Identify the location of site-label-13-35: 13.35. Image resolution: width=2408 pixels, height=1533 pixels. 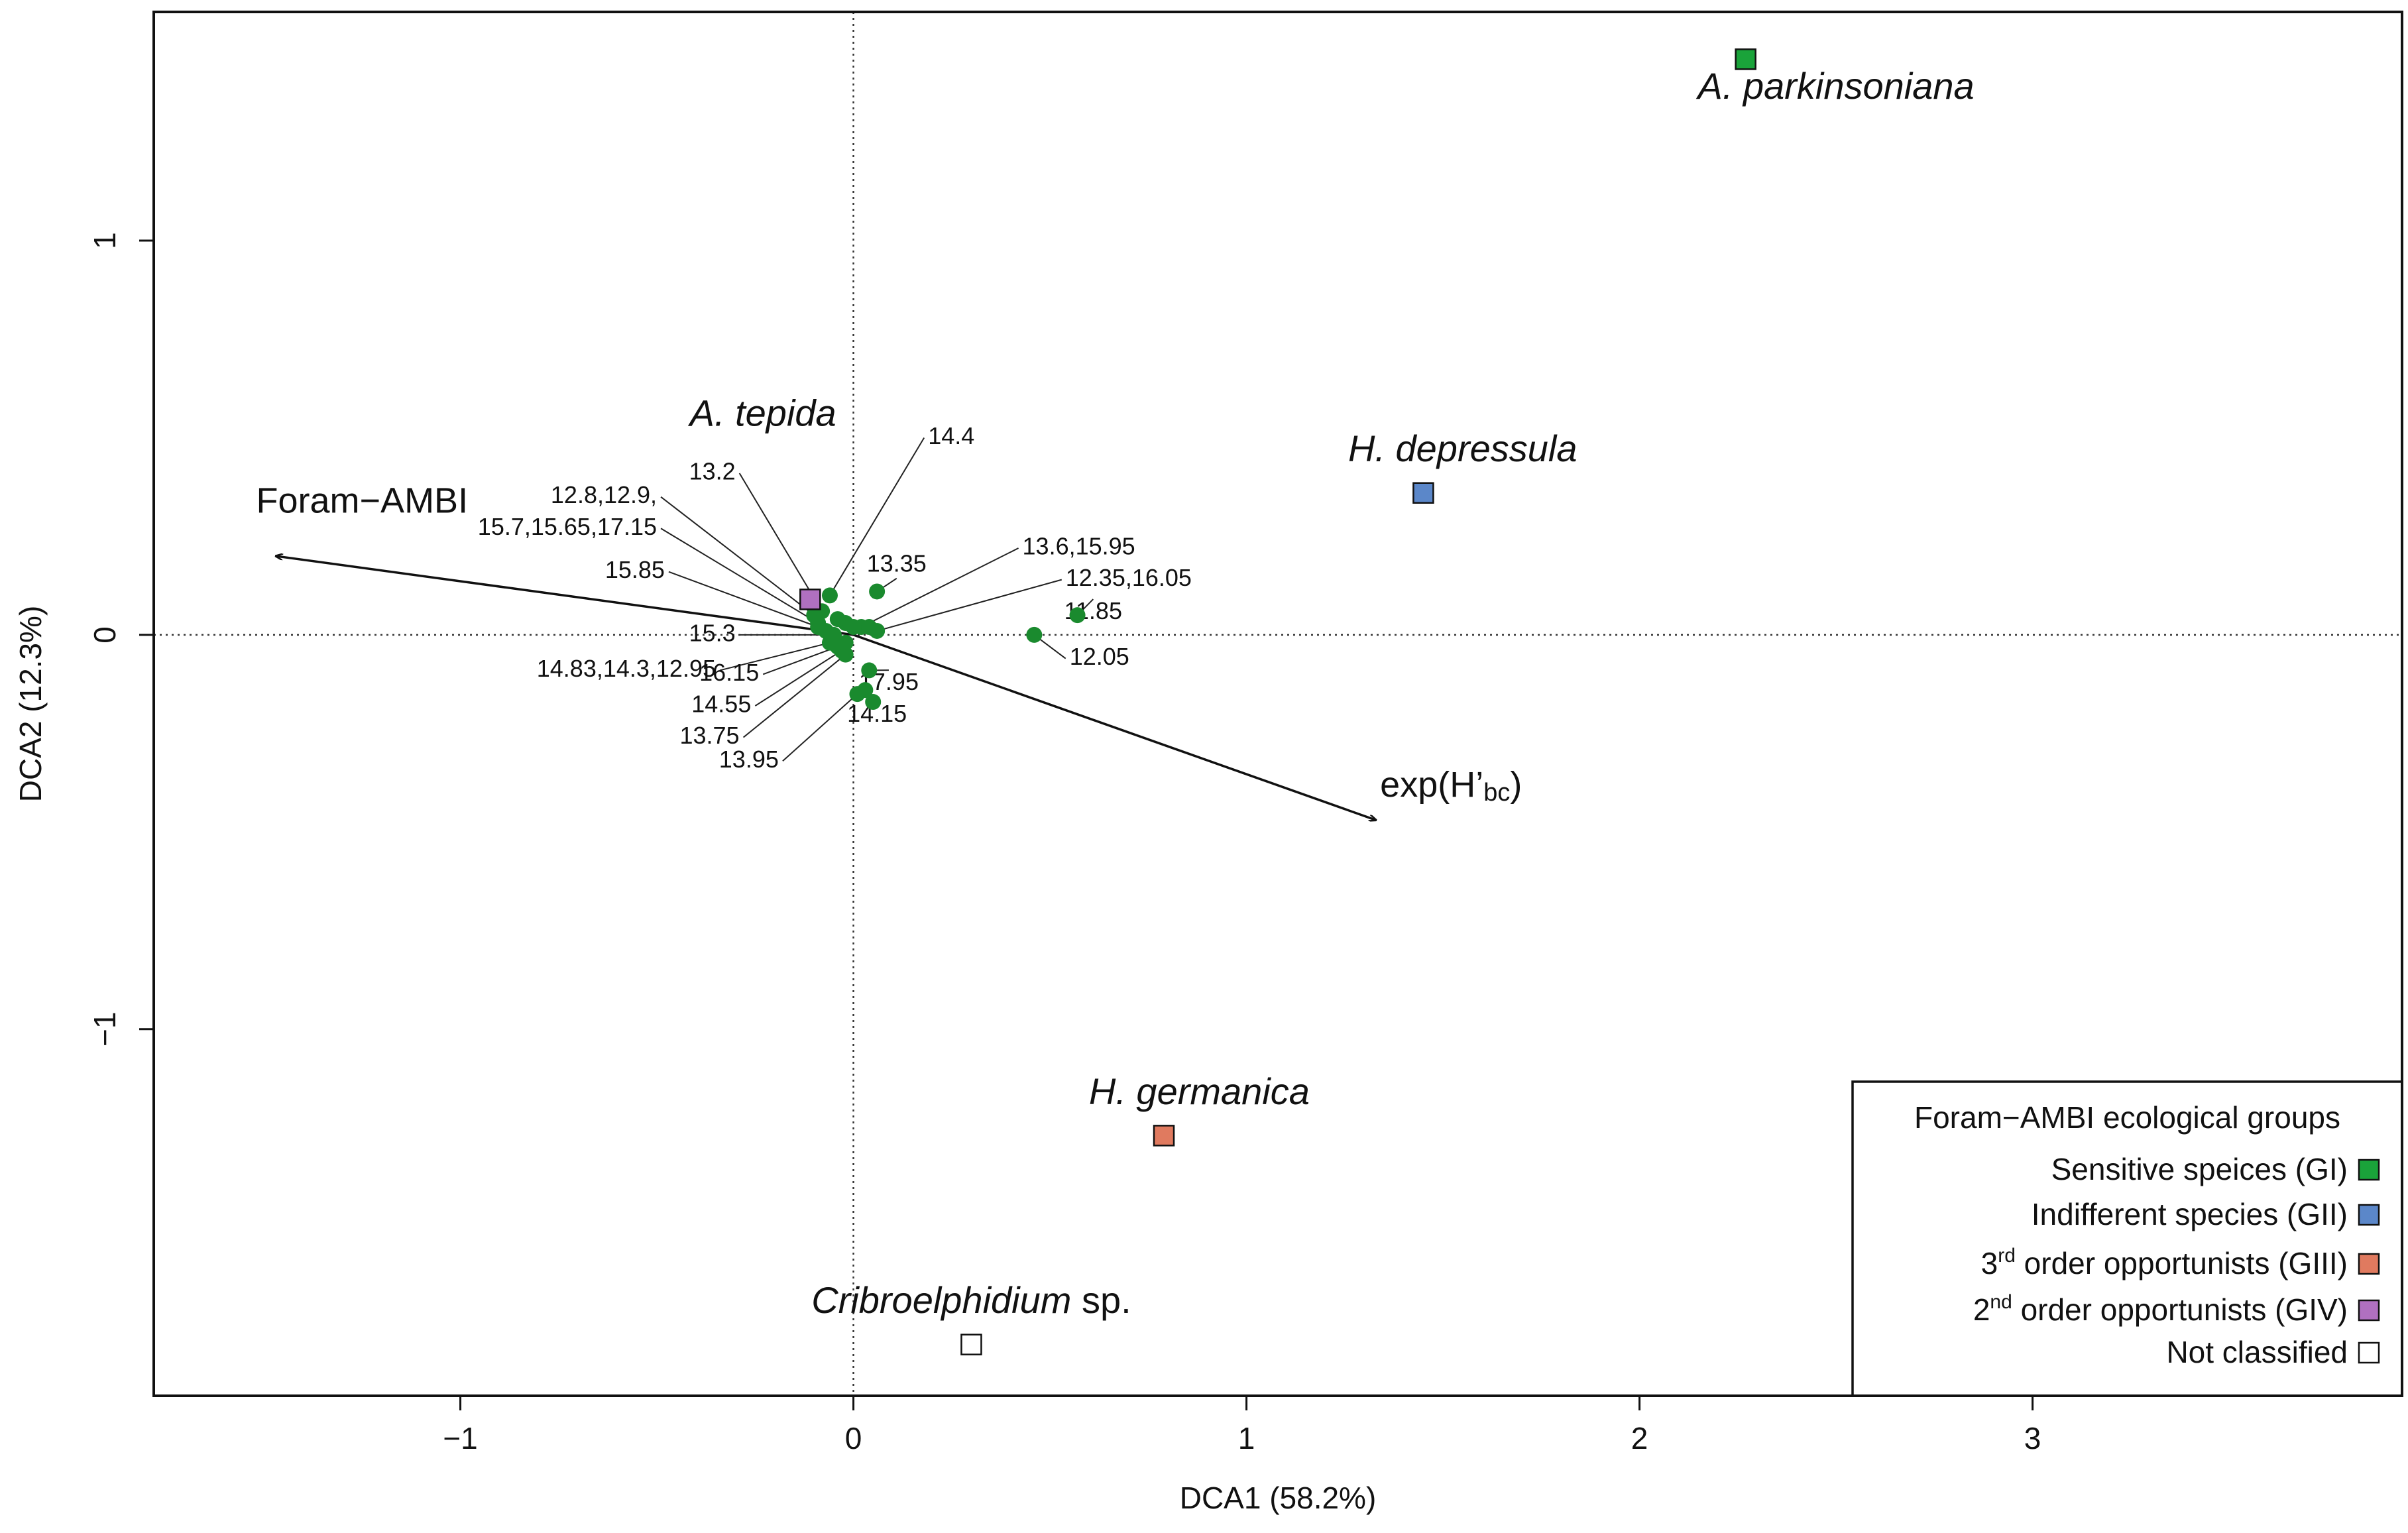
(897, 563).